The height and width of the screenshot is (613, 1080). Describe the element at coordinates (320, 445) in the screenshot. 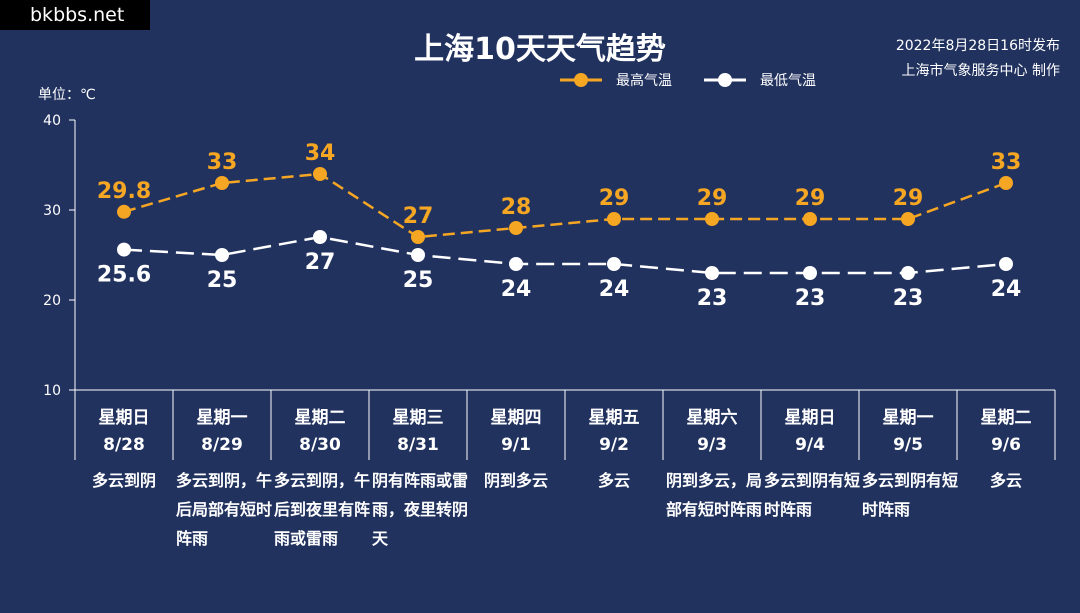

I see `x-tick-date: 8/30` at that location.